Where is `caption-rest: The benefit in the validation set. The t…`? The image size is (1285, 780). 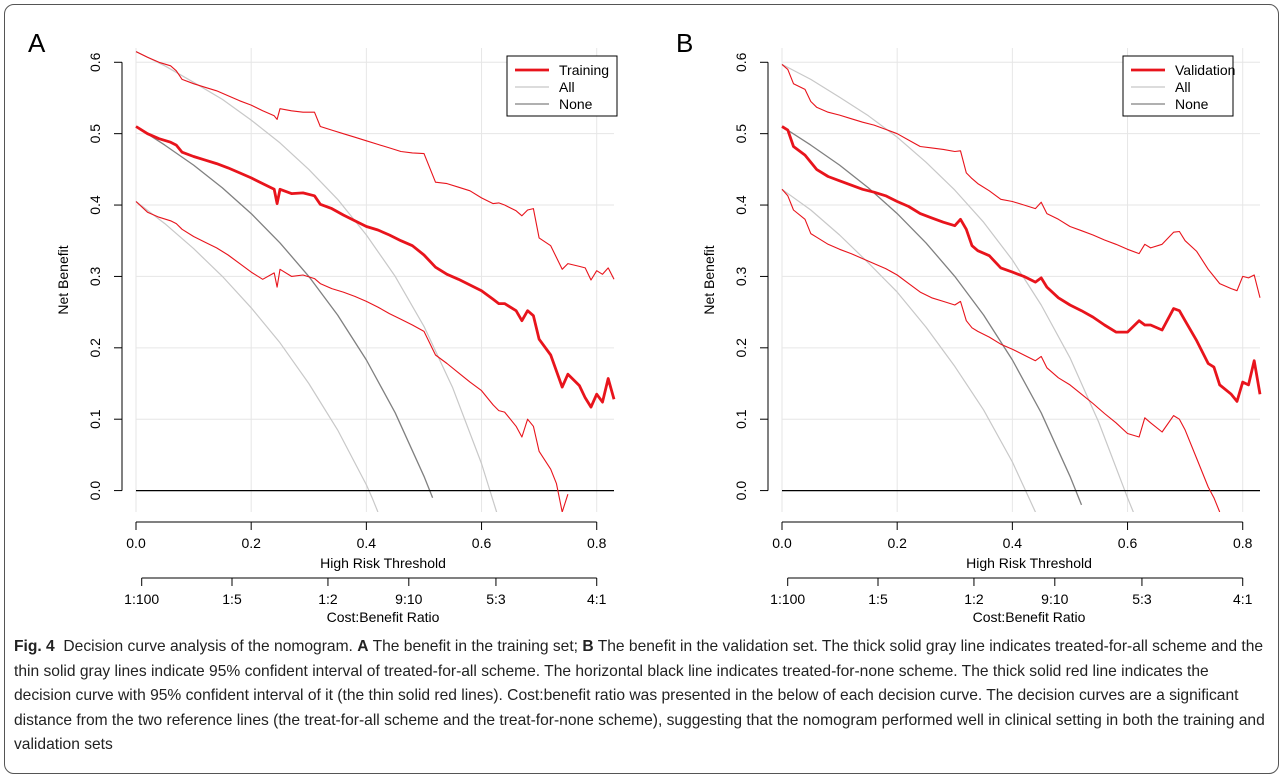 caption-rest: The benefit in the validation set. The t… is located at coordinates (639, 695).